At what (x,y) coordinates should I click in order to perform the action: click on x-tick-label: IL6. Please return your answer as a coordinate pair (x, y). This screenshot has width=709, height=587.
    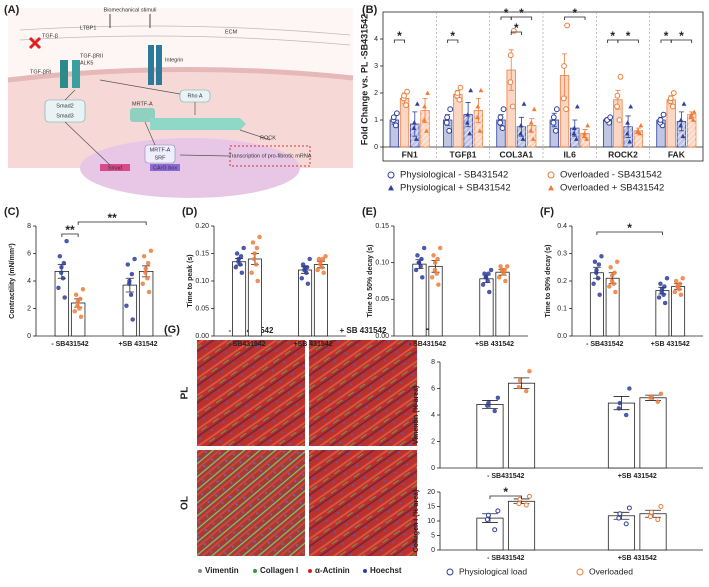
    Looking at the image, I should click on (570, 154).